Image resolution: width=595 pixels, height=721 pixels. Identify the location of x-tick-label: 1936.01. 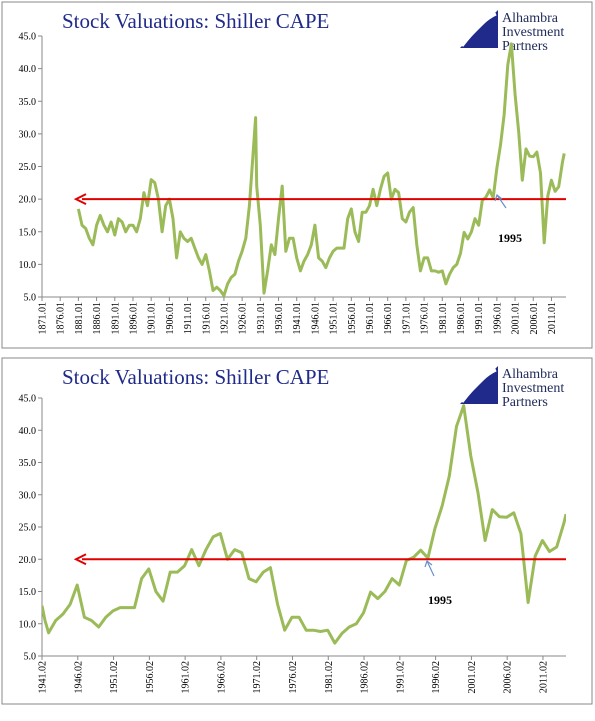
(279, 318).